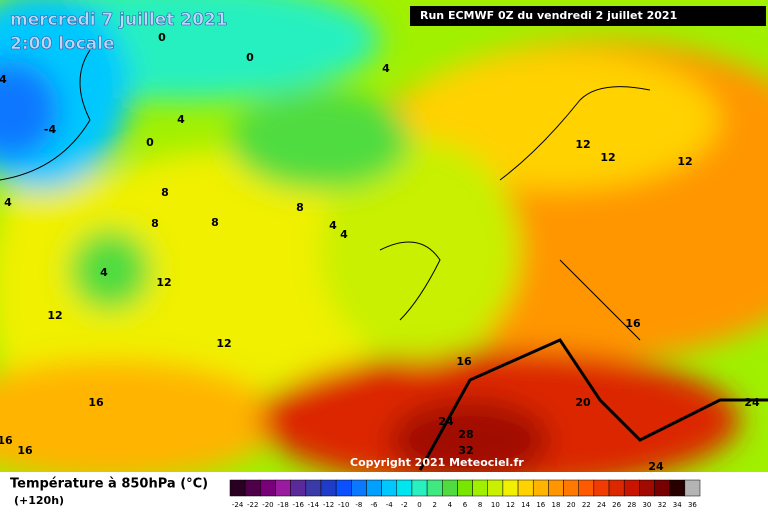 This screenshot has width=768, height=516. What do you see at coordinates (616, 505) in the screenshot?
I see `colorbar-tick-label: 26` at bounding box center [616, 505].